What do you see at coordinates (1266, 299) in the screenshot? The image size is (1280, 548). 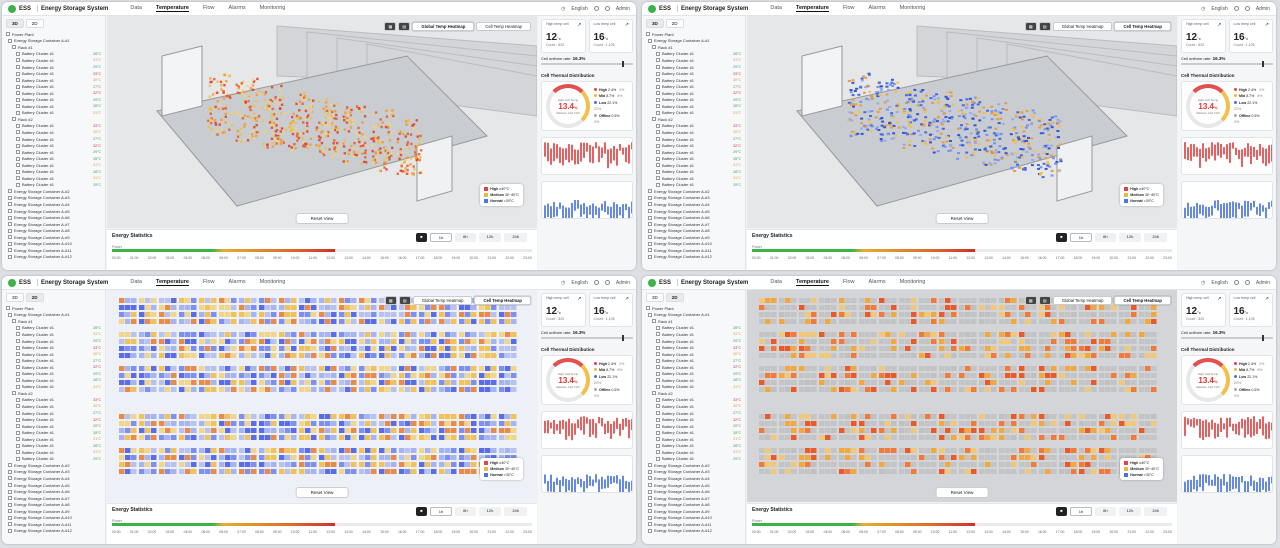 I see `arrow-up-right-icon: ↗` at bounding box center [1266, 299].